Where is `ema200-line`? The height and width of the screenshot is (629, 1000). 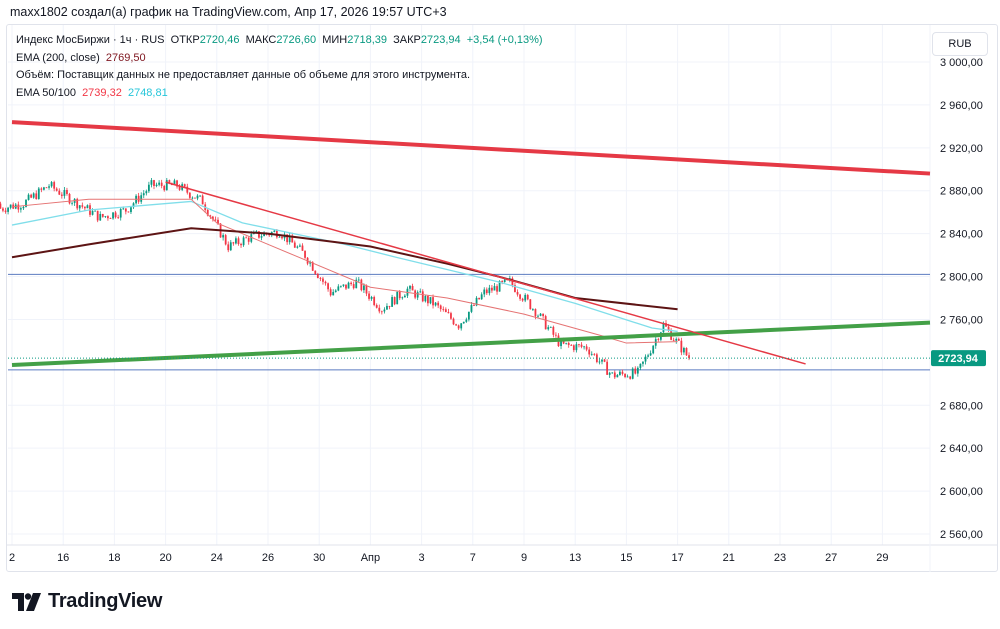 ema200-line is located at coordinates (344, 269).